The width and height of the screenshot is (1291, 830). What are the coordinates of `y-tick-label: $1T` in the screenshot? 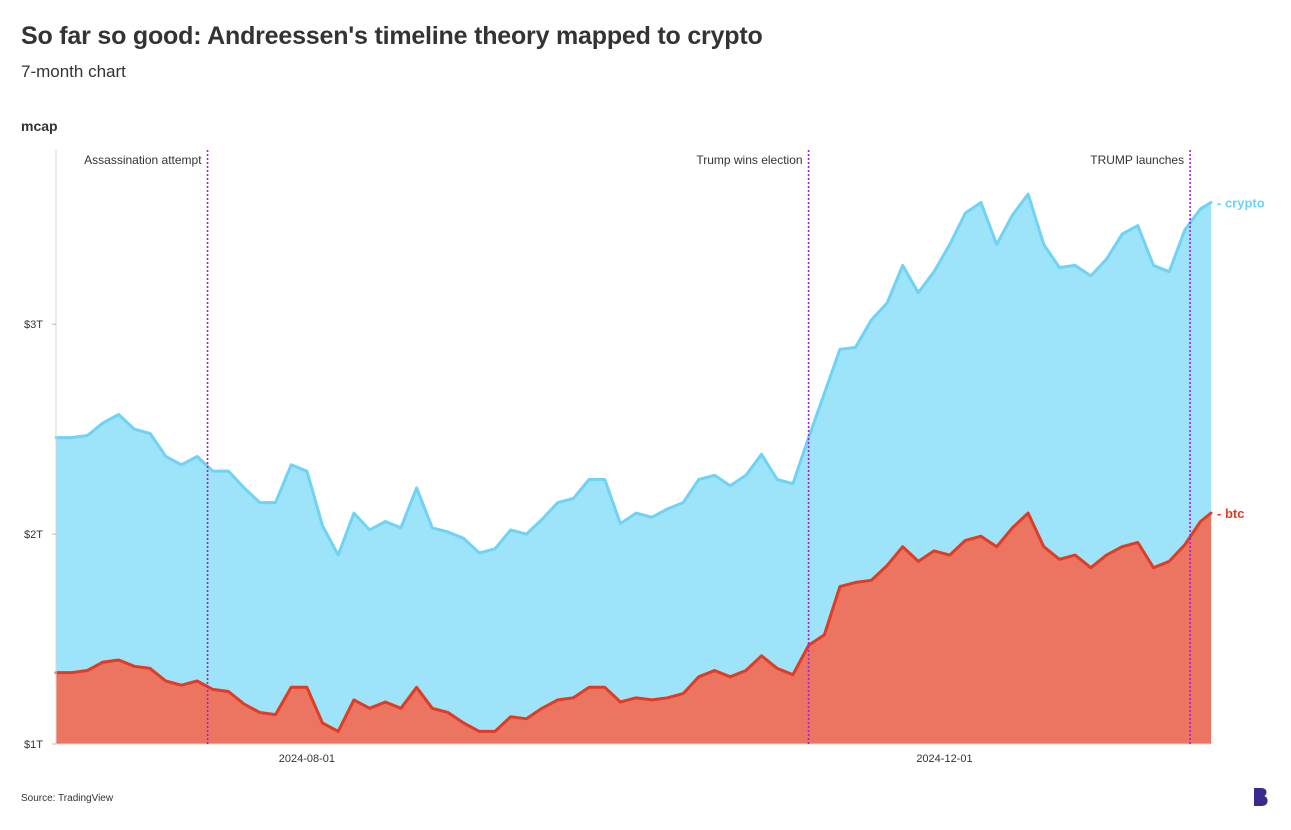 It's located at (33, 745).